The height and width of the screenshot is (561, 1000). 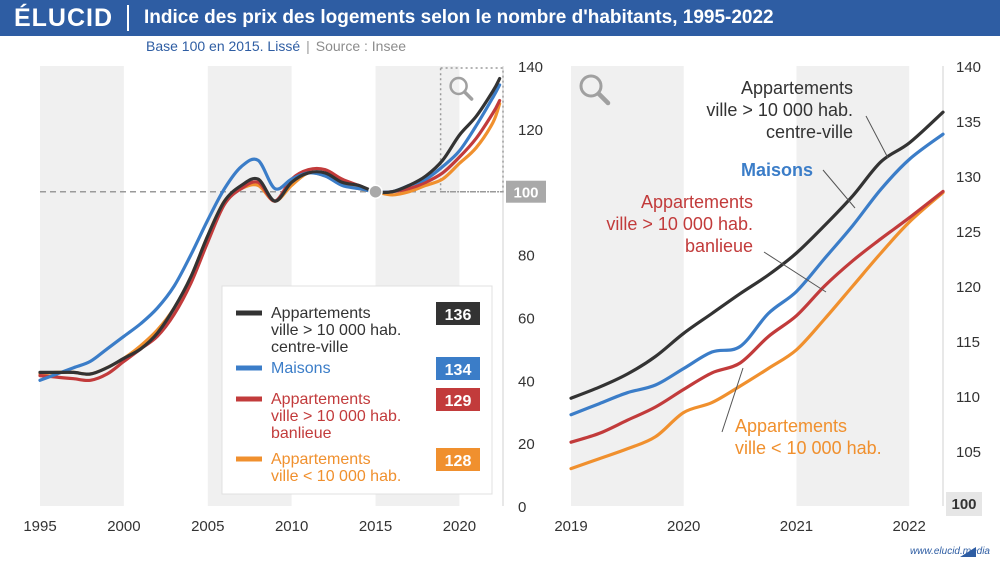 I want to click on left-y-tick-label: 40, so click(x=526, y=381).